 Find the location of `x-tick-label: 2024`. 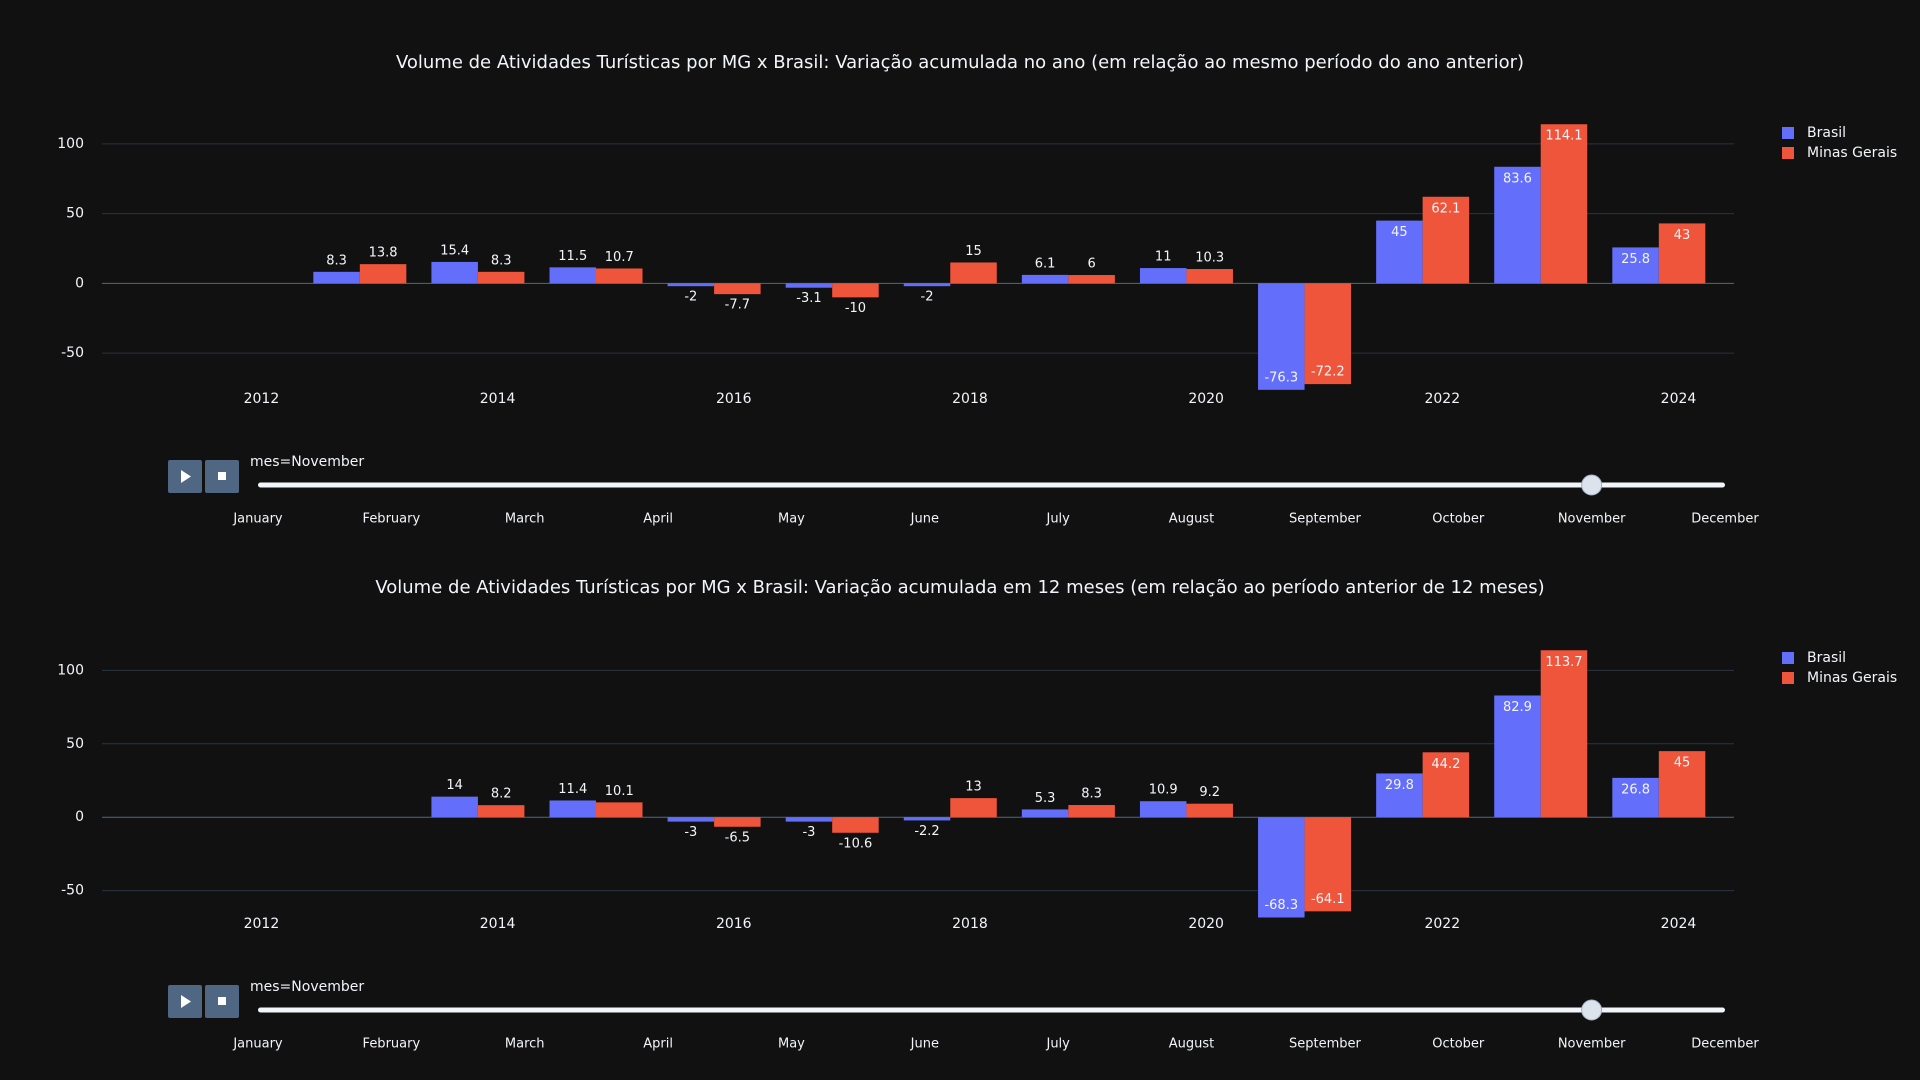

x-tick-label: 2024 is located at coordinates (1679, 924).